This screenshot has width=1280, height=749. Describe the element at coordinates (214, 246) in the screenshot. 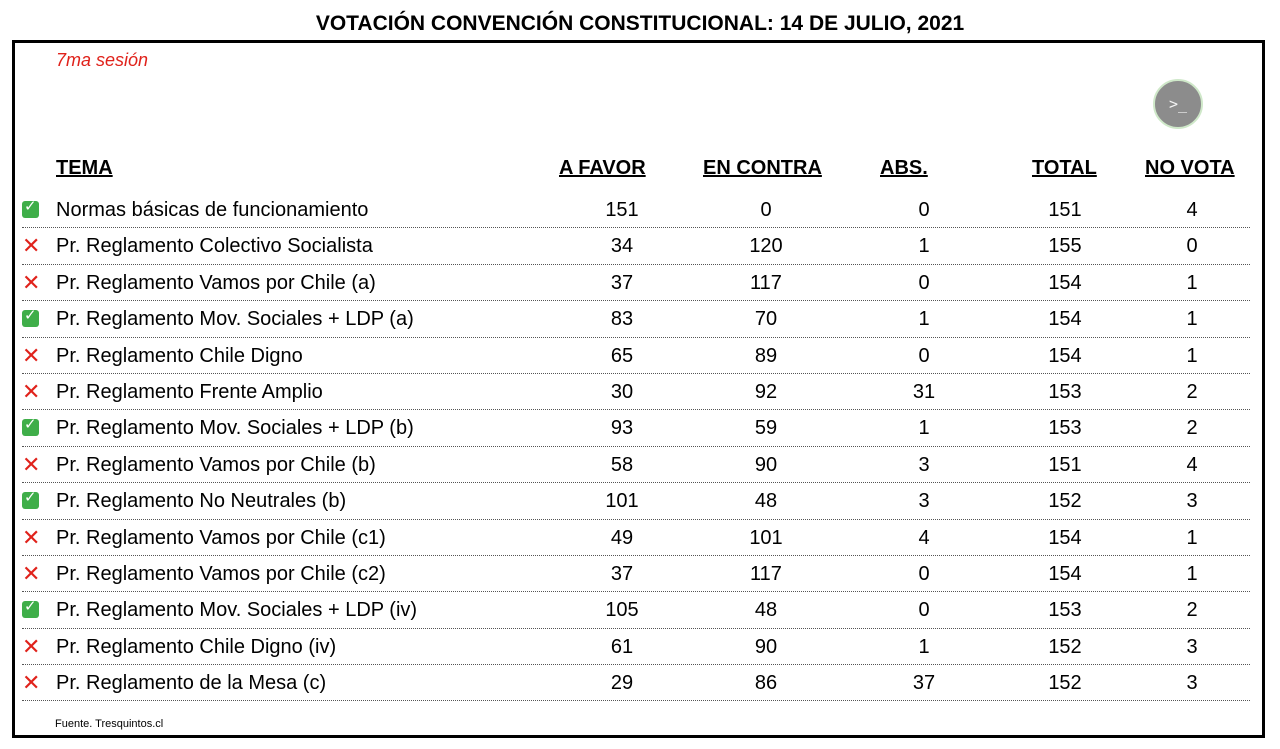

I see `row-tema: Pr. Reglamento Colectivo Socialista` at that location.